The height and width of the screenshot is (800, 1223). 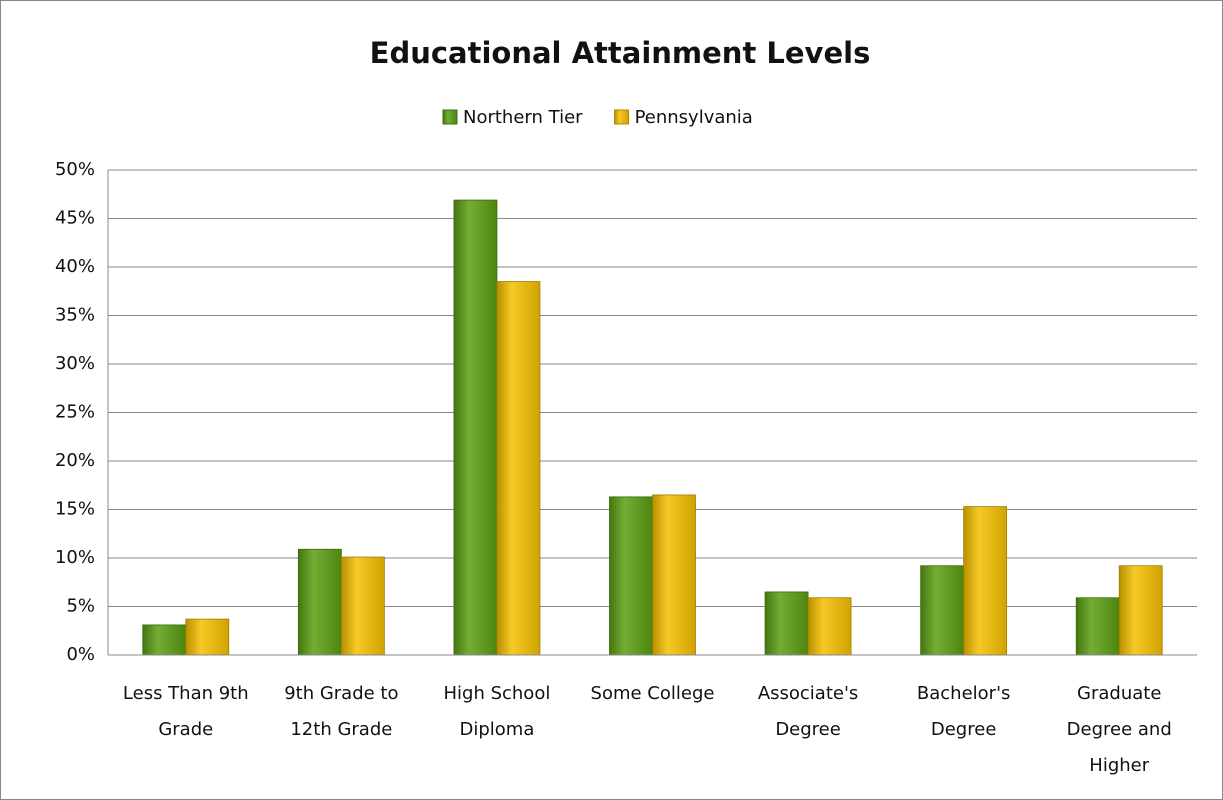 I want to click on y-tick-label: 50%, so click(x=75, y=169).